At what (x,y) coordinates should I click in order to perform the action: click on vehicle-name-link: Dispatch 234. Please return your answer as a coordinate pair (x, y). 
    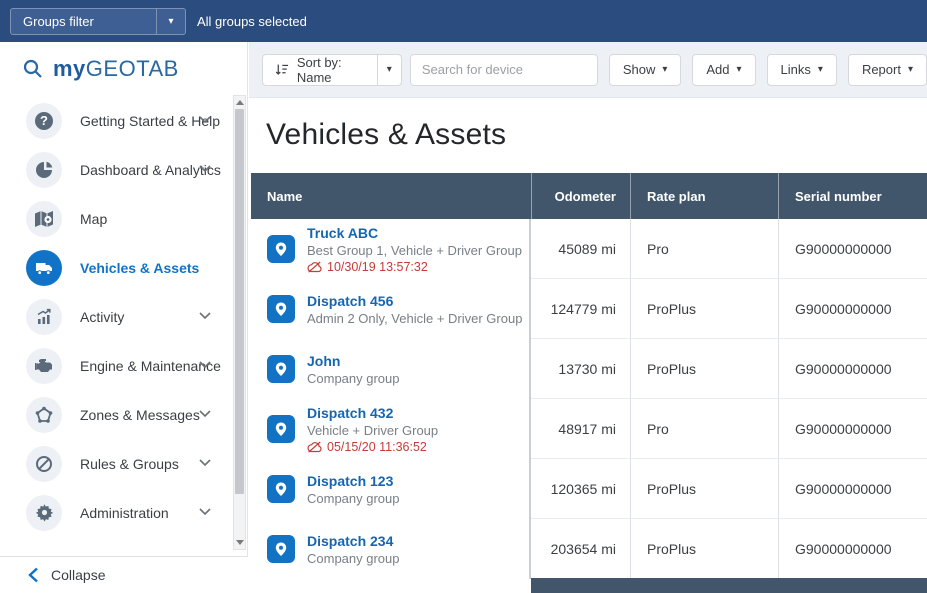
    Looking at the image, I should click on (350, 540).